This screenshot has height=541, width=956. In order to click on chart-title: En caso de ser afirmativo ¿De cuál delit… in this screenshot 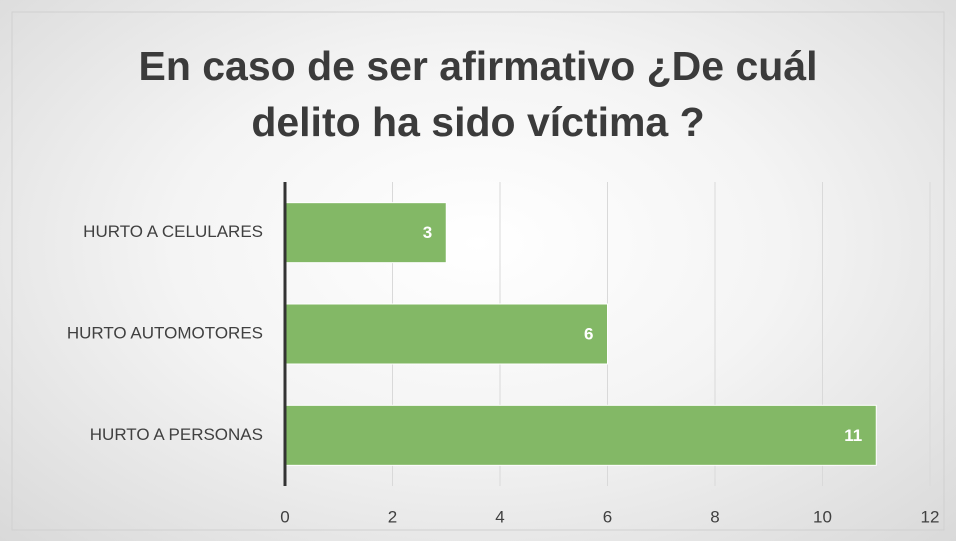, I will do `click(478, 94)`.